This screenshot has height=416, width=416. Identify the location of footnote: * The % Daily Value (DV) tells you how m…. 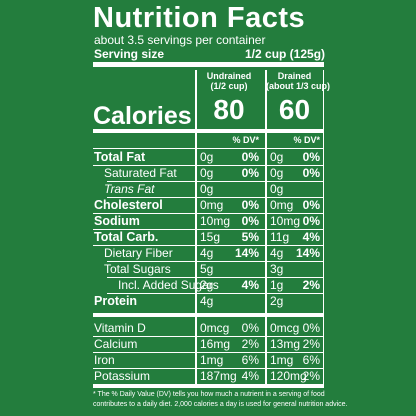
(209, 394).